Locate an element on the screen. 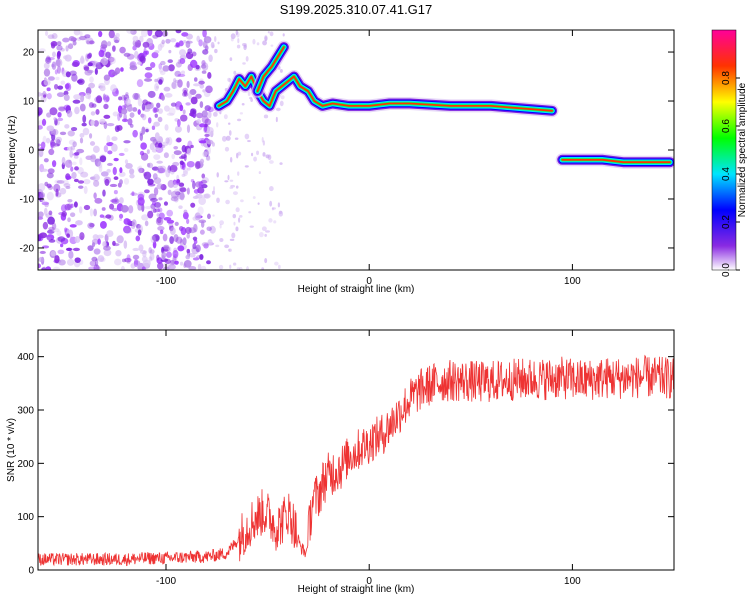  spectrogram-noise-layer is located at coordinates (161, 150).